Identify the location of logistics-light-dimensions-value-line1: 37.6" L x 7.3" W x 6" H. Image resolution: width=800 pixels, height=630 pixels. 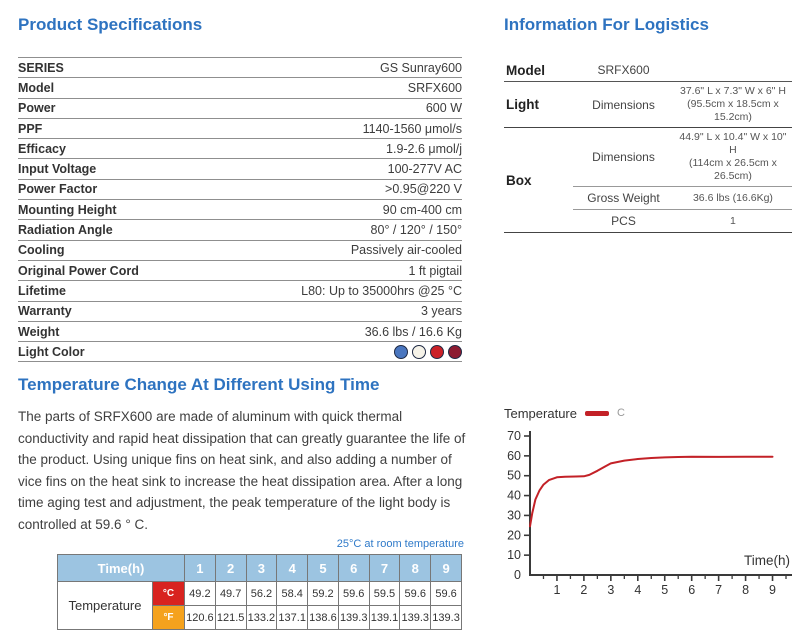
(732, 91).